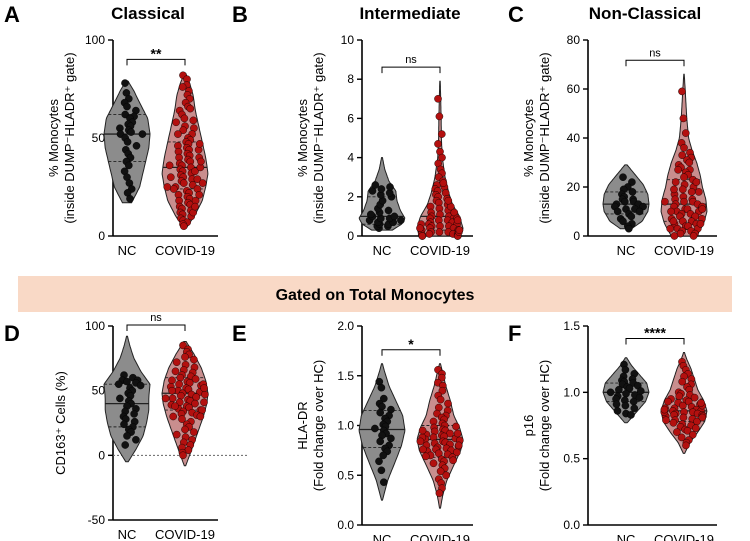 The image size is (750, 541). What do you see at coordinates (345, 376) in the screenshot?
I see `y-tick-label: 1.5` at bounding box center [345, 376].